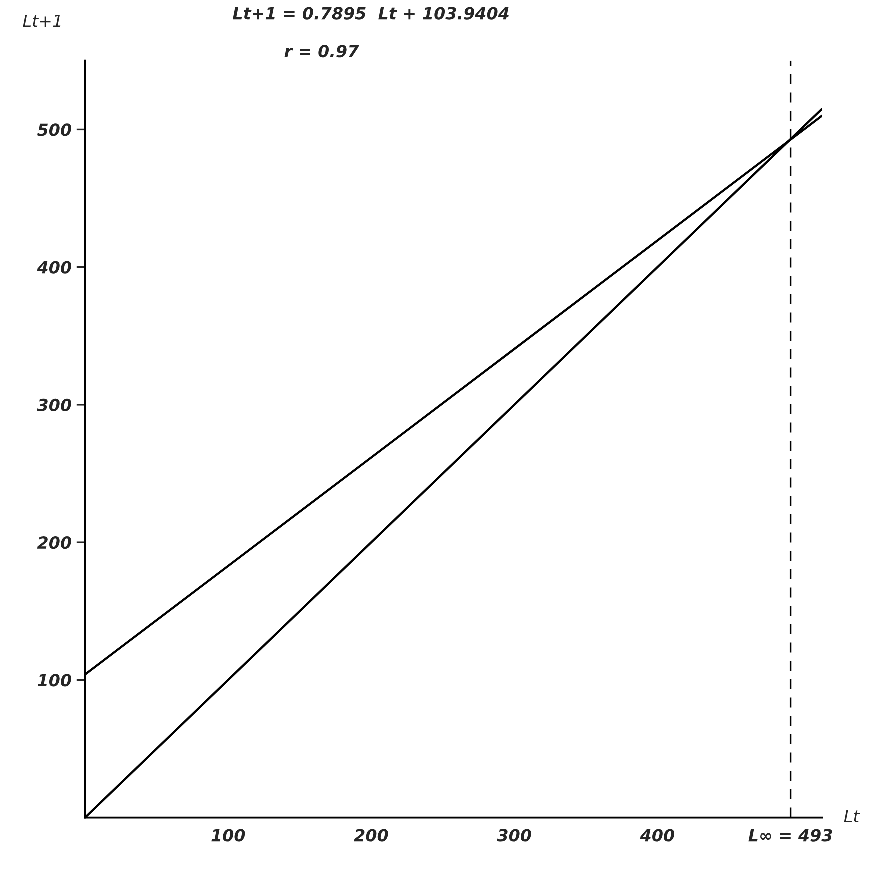 This screenshot has width=888, height=870. I want to click on x-tick-label: L∞ = 493, so click(790, 835).